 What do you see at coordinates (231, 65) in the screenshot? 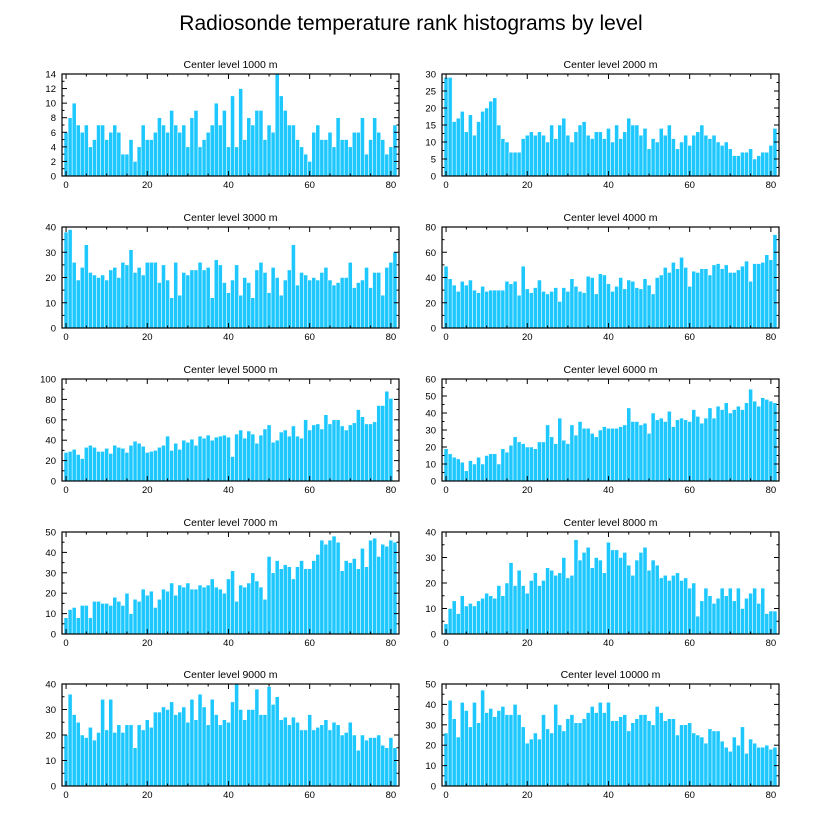
I see `panel-title: Center level 1000 m` at bounding box center [231, 65].